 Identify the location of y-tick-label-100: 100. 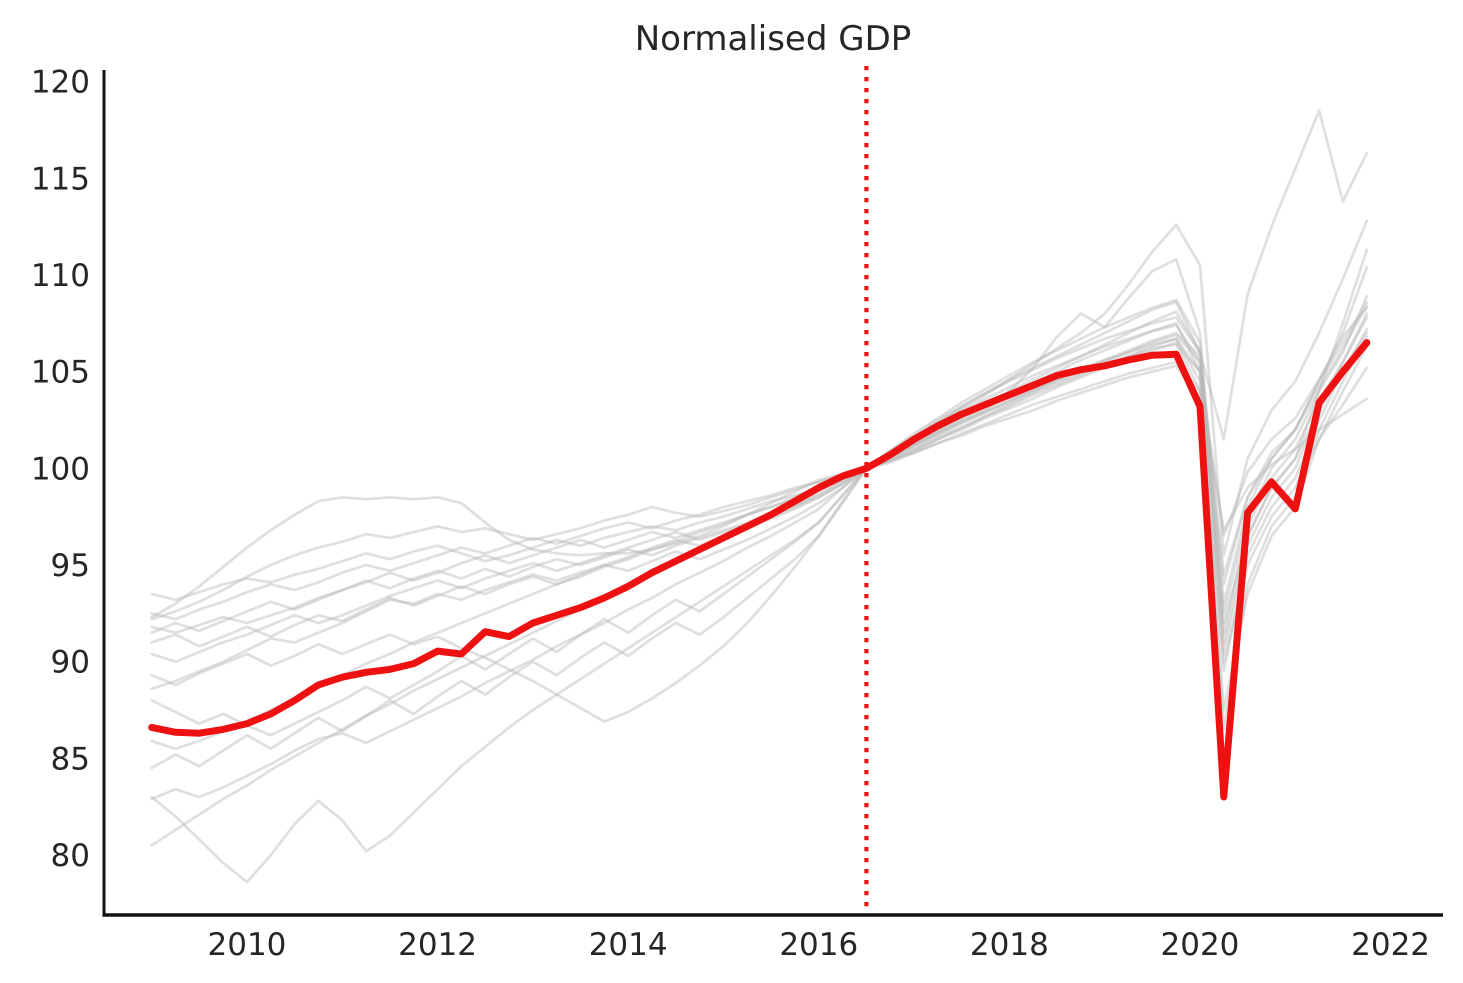
(60, 469).